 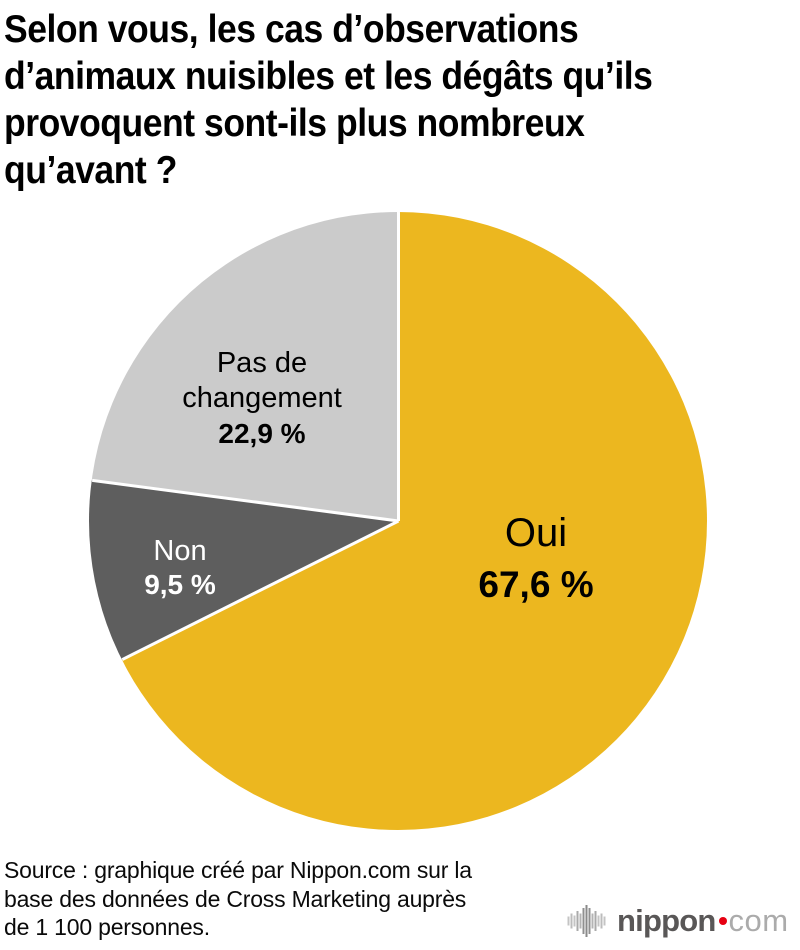 I want to click on slice-label-pas-de-changement: Pas de changement 22,9 %, so click(x=262, y=398).